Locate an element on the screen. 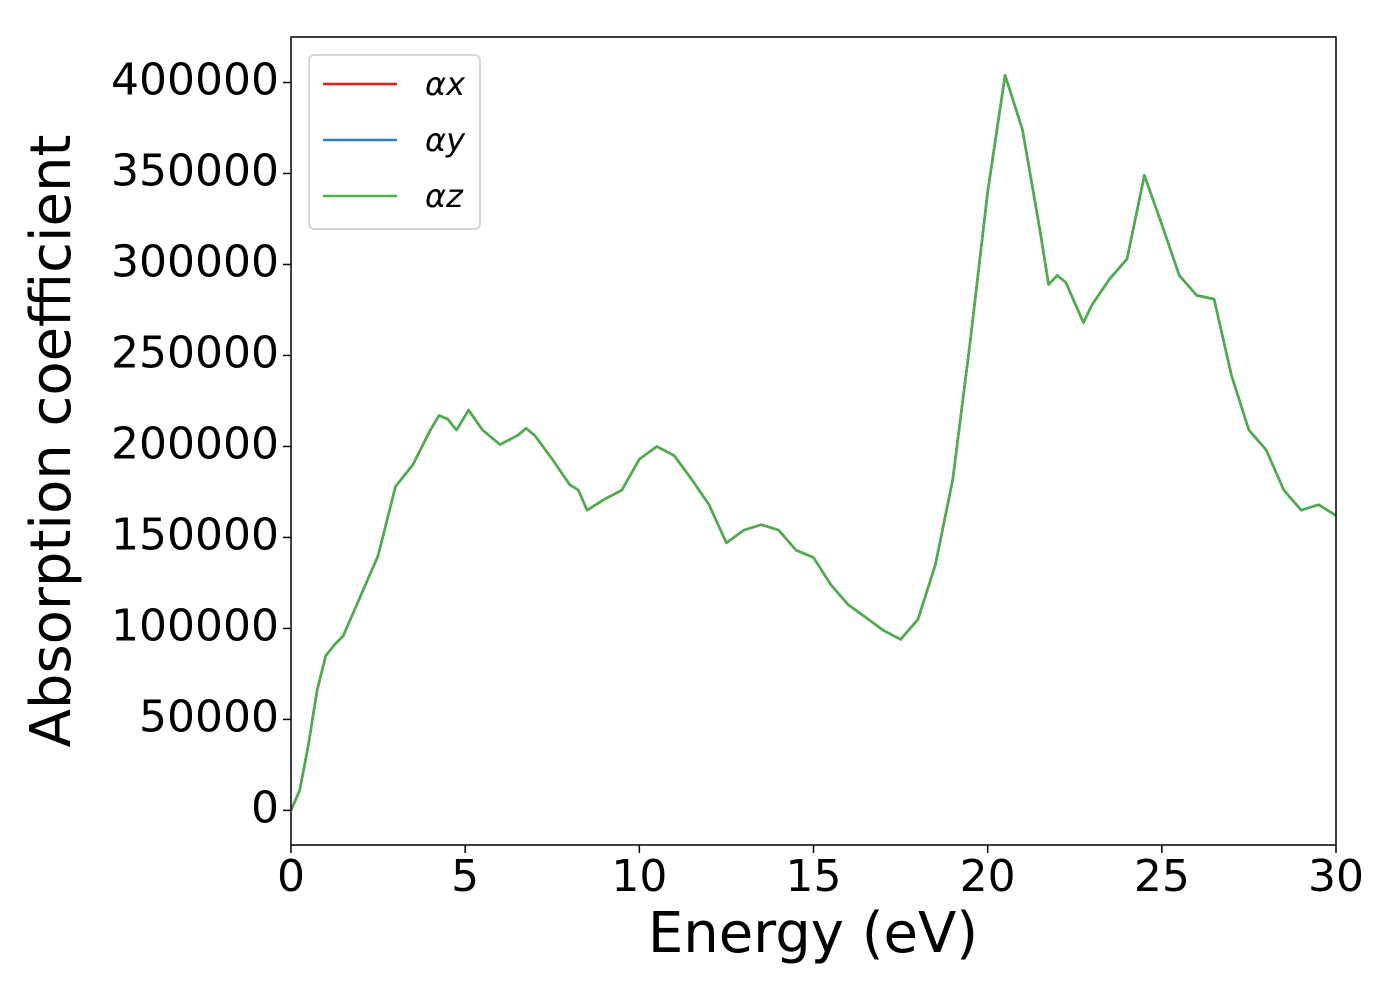 This screenshot has width=1400, height=1000. y-axis-label: Absorption coefficient is located at coordinates (51, 441).